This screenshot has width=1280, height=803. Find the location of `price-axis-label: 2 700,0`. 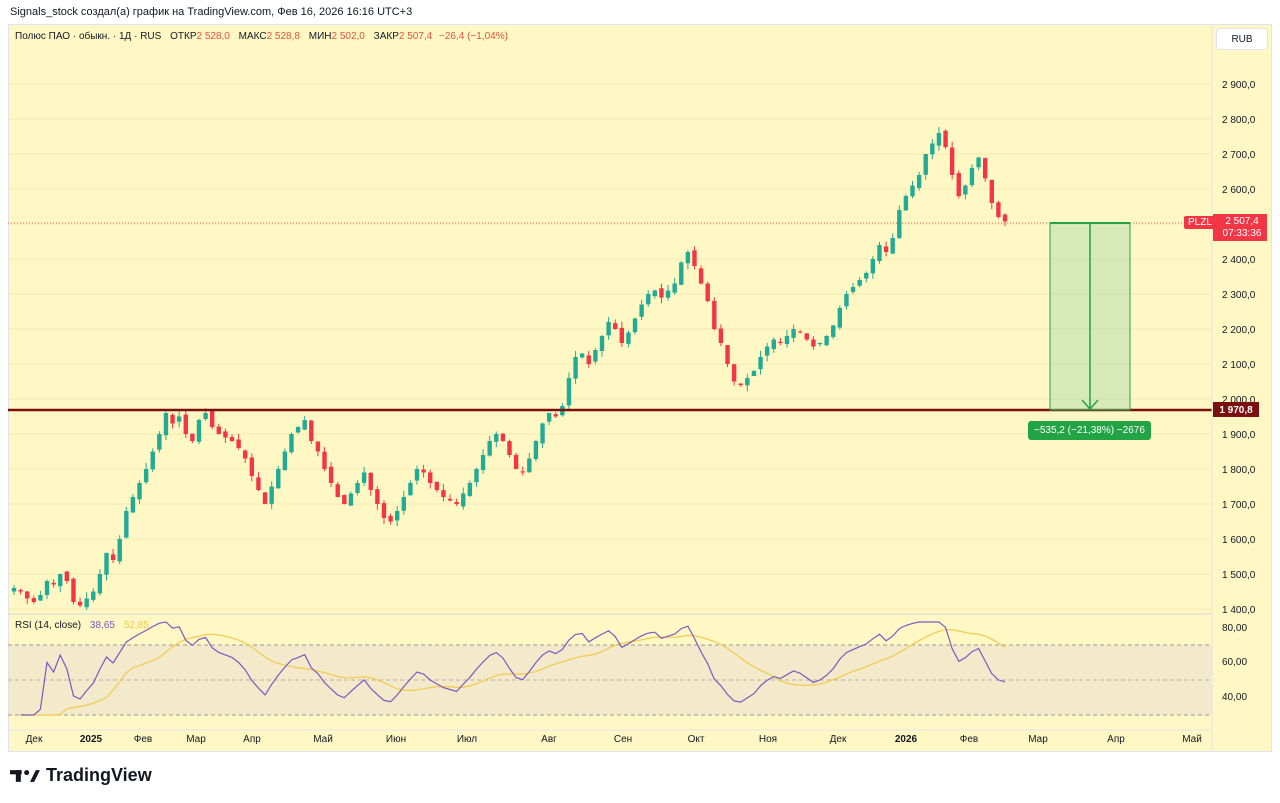

price-axis-label: 2 700,0 is located at coordinates (1239, 155).